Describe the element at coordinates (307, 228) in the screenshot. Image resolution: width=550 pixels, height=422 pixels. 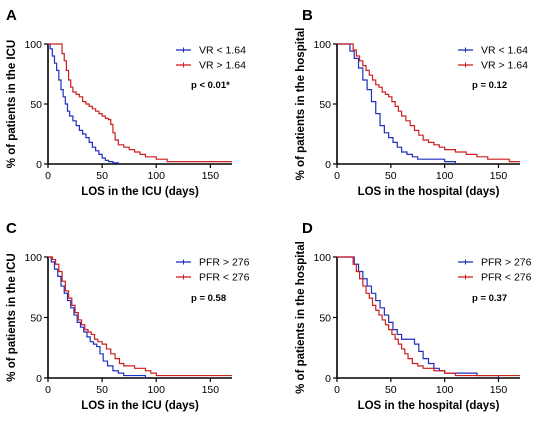
I see `panel-letter: D` at that location.